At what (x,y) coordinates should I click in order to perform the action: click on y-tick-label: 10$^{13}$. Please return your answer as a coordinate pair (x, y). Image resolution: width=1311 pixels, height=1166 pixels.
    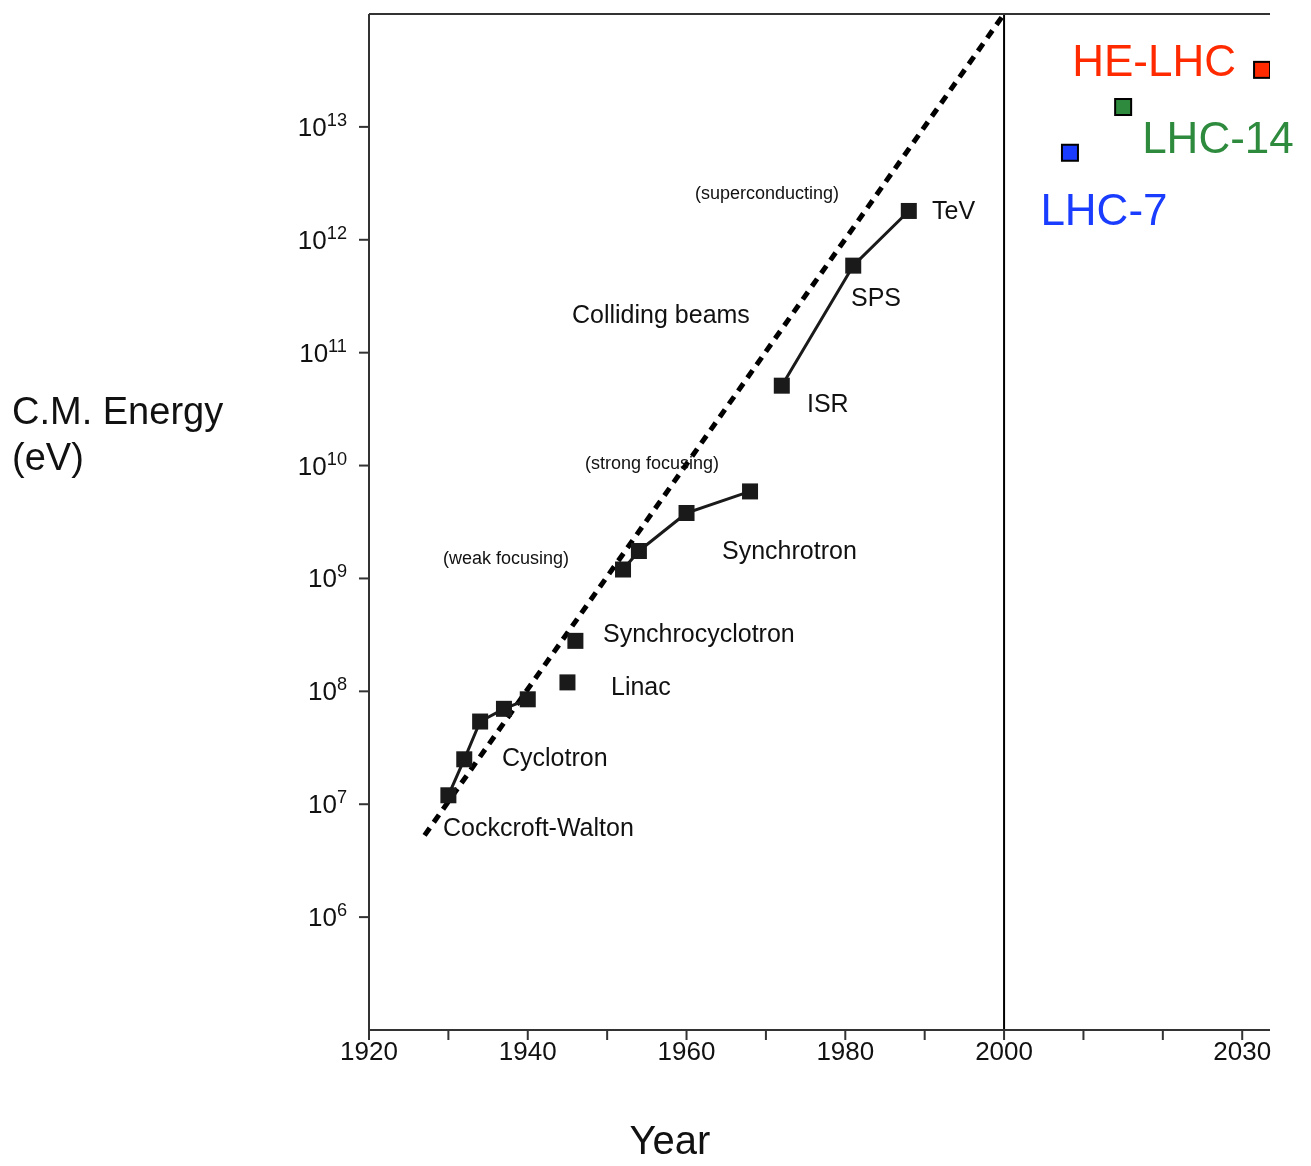
    Looking at the image, I should click on (322, 125).